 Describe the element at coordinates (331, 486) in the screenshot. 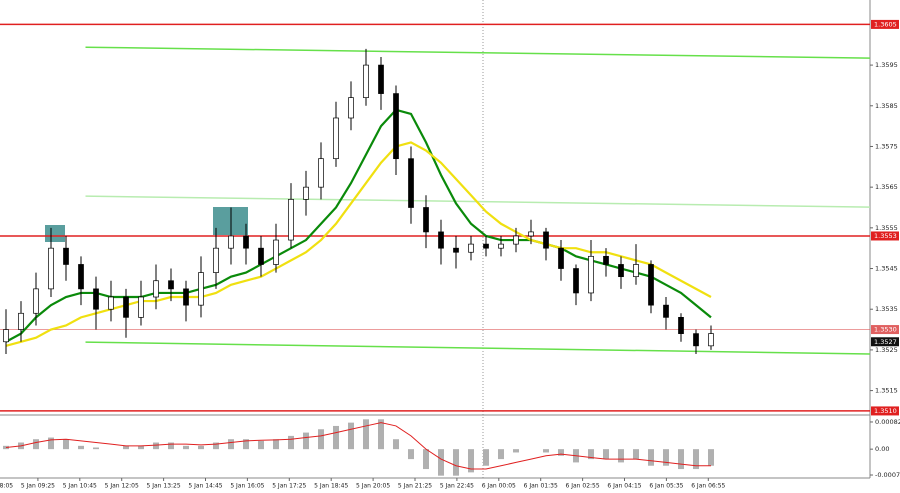

I see `x-tick-label: 5 Jan 18:45` at that location.